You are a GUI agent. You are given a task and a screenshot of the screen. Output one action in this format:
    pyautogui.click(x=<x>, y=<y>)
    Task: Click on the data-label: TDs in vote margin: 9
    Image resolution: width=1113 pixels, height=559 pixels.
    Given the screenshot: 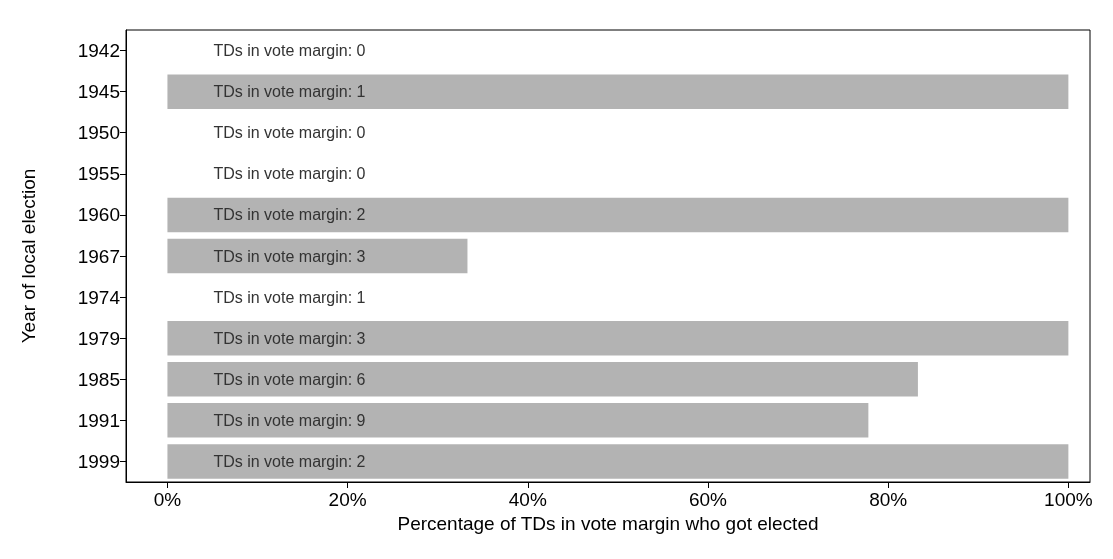 What is the action you would take?
    pyautogui.click(x=289, y=420)
    